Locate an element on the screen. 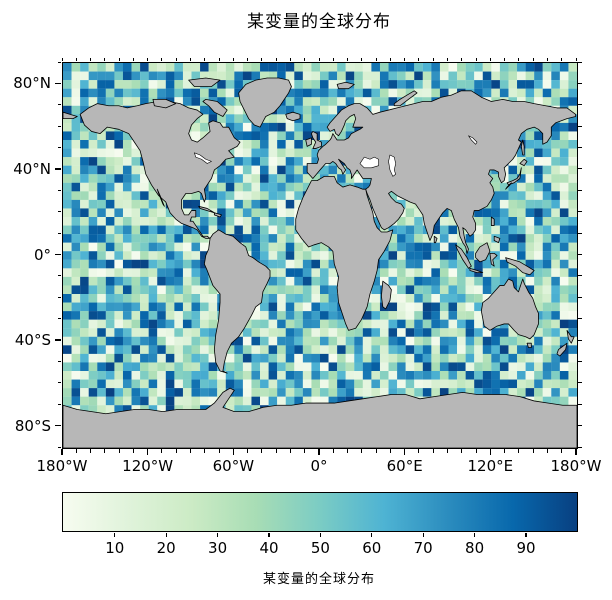  lake-great-lakes is located at coordinates (202, 158).